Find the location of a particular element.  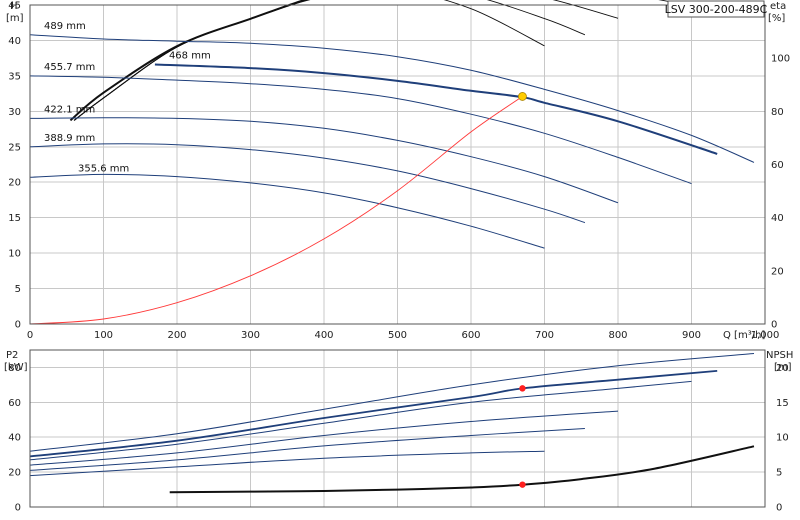

x-tick-label: 200 is located at coordinates (176, 335).